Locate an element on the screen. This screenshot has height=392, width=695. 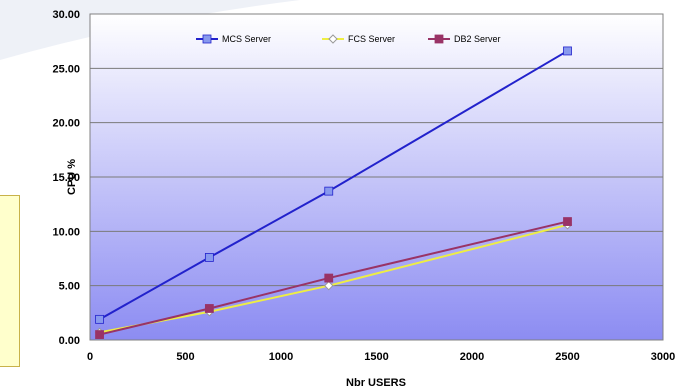
y-axis-ticks: 0.00 5.00 10.00 15.00 20.00 25.00 30.00 is located at coordinates (66, 178).